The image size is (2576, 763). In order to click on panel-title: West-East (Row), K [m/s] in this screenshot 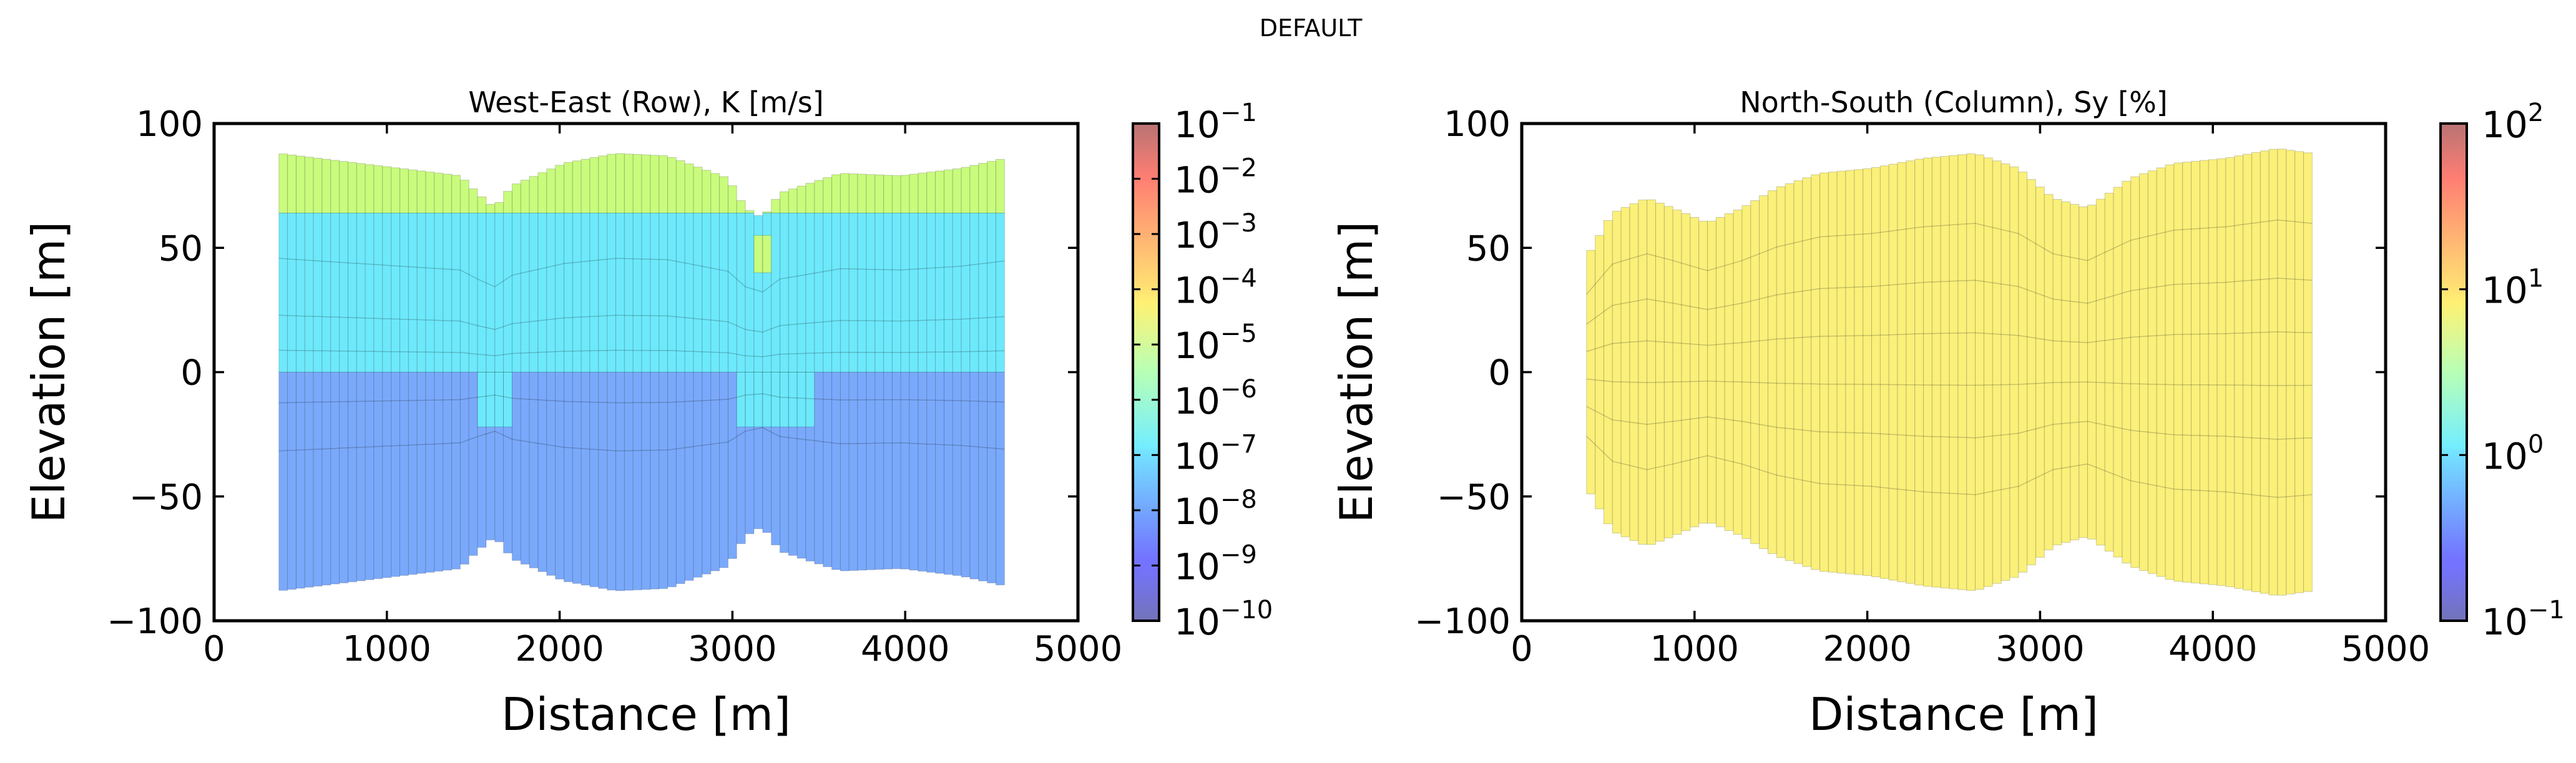, I will do `click(645, 102)`.